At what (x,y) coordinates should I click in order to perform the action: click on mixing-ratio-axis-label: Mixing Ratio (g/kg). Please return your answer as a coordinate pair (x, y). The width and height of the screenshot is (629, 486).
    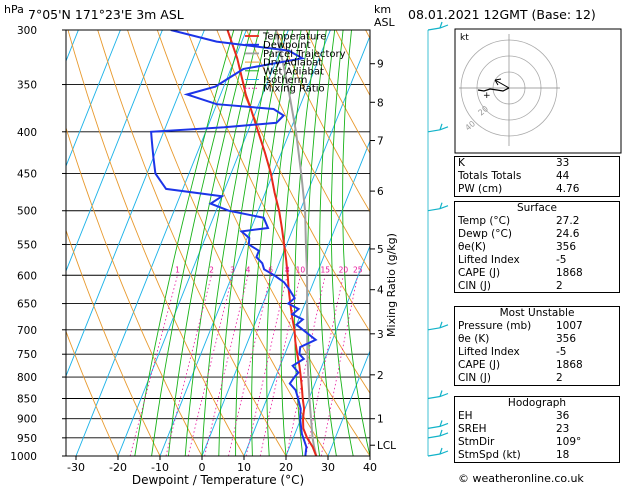
    Looking at the image, I should click on (391, 285).